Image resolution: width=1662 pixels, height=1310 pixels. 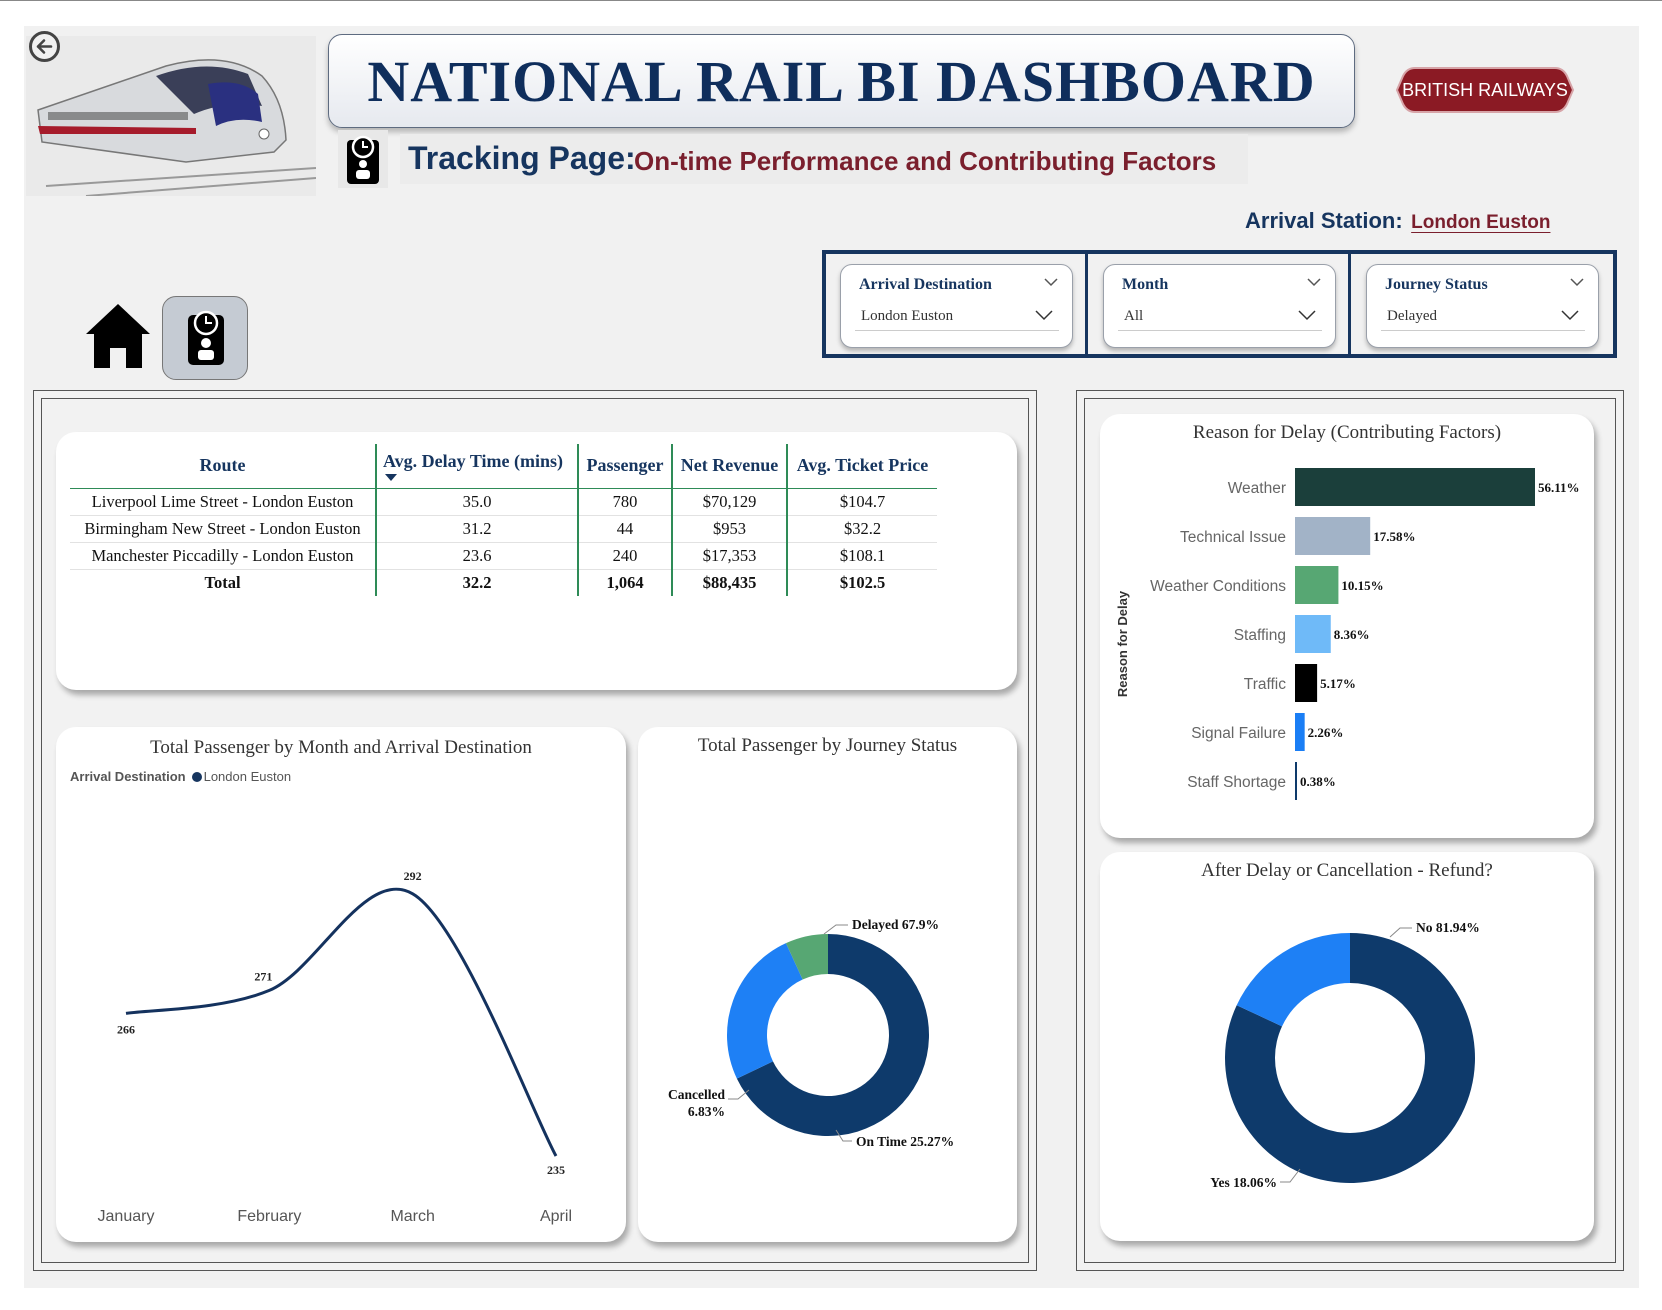 I want to click on x-tick-label: March, so click(x=412, y=1216).